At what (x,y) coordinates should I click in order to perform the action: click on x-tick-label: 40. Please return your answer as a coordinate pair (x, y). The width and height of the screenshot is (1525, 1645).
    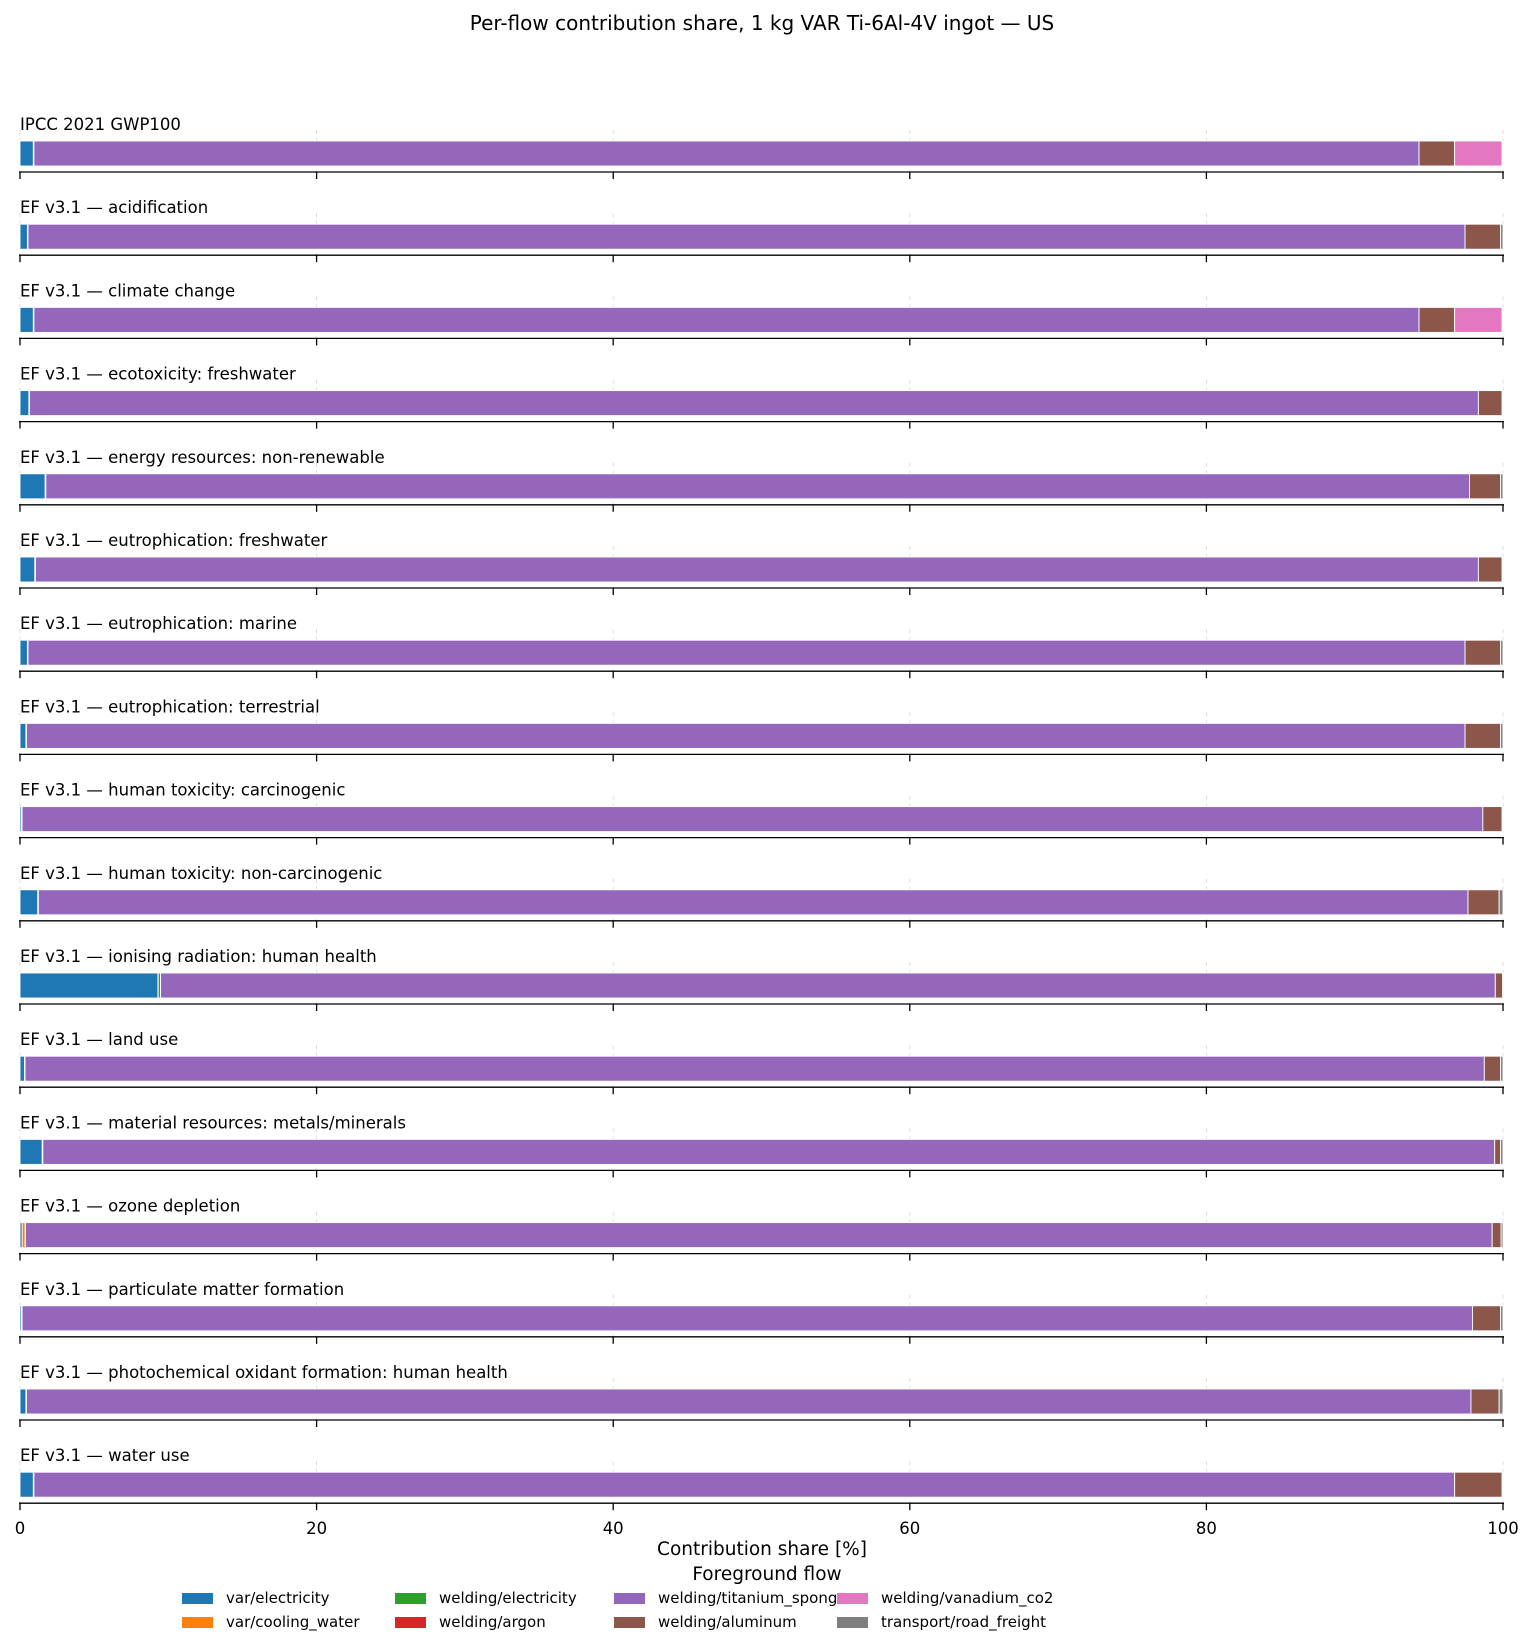
    Looking at the image, I should click on (613, 1528).